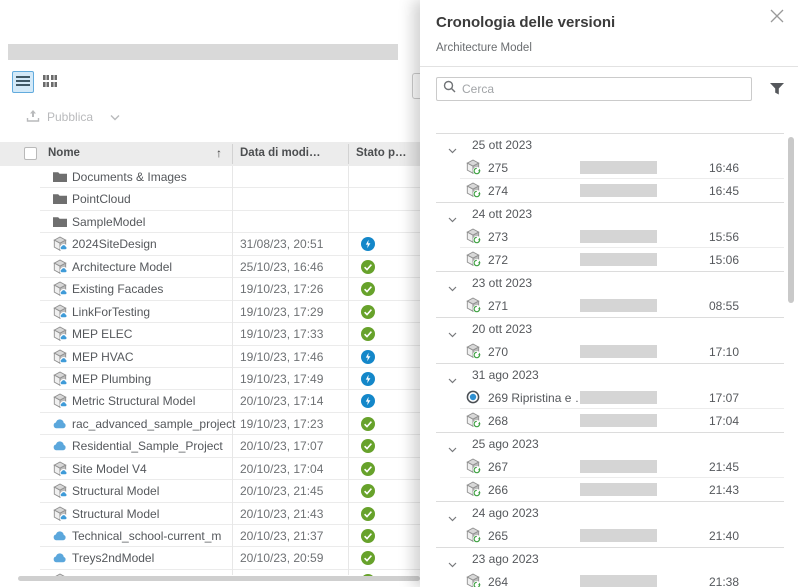 This screenshot has height=587, width=798. Describe the element at coordinates (282, 423) in the screenshot. I see `modified-date: 19/10/23, 17:23` at that location.